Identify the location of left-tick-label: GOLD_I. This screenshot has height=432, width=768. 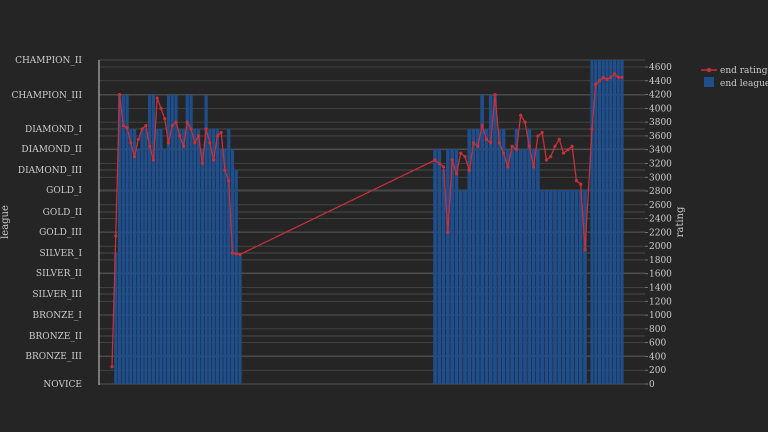
(64, 191).